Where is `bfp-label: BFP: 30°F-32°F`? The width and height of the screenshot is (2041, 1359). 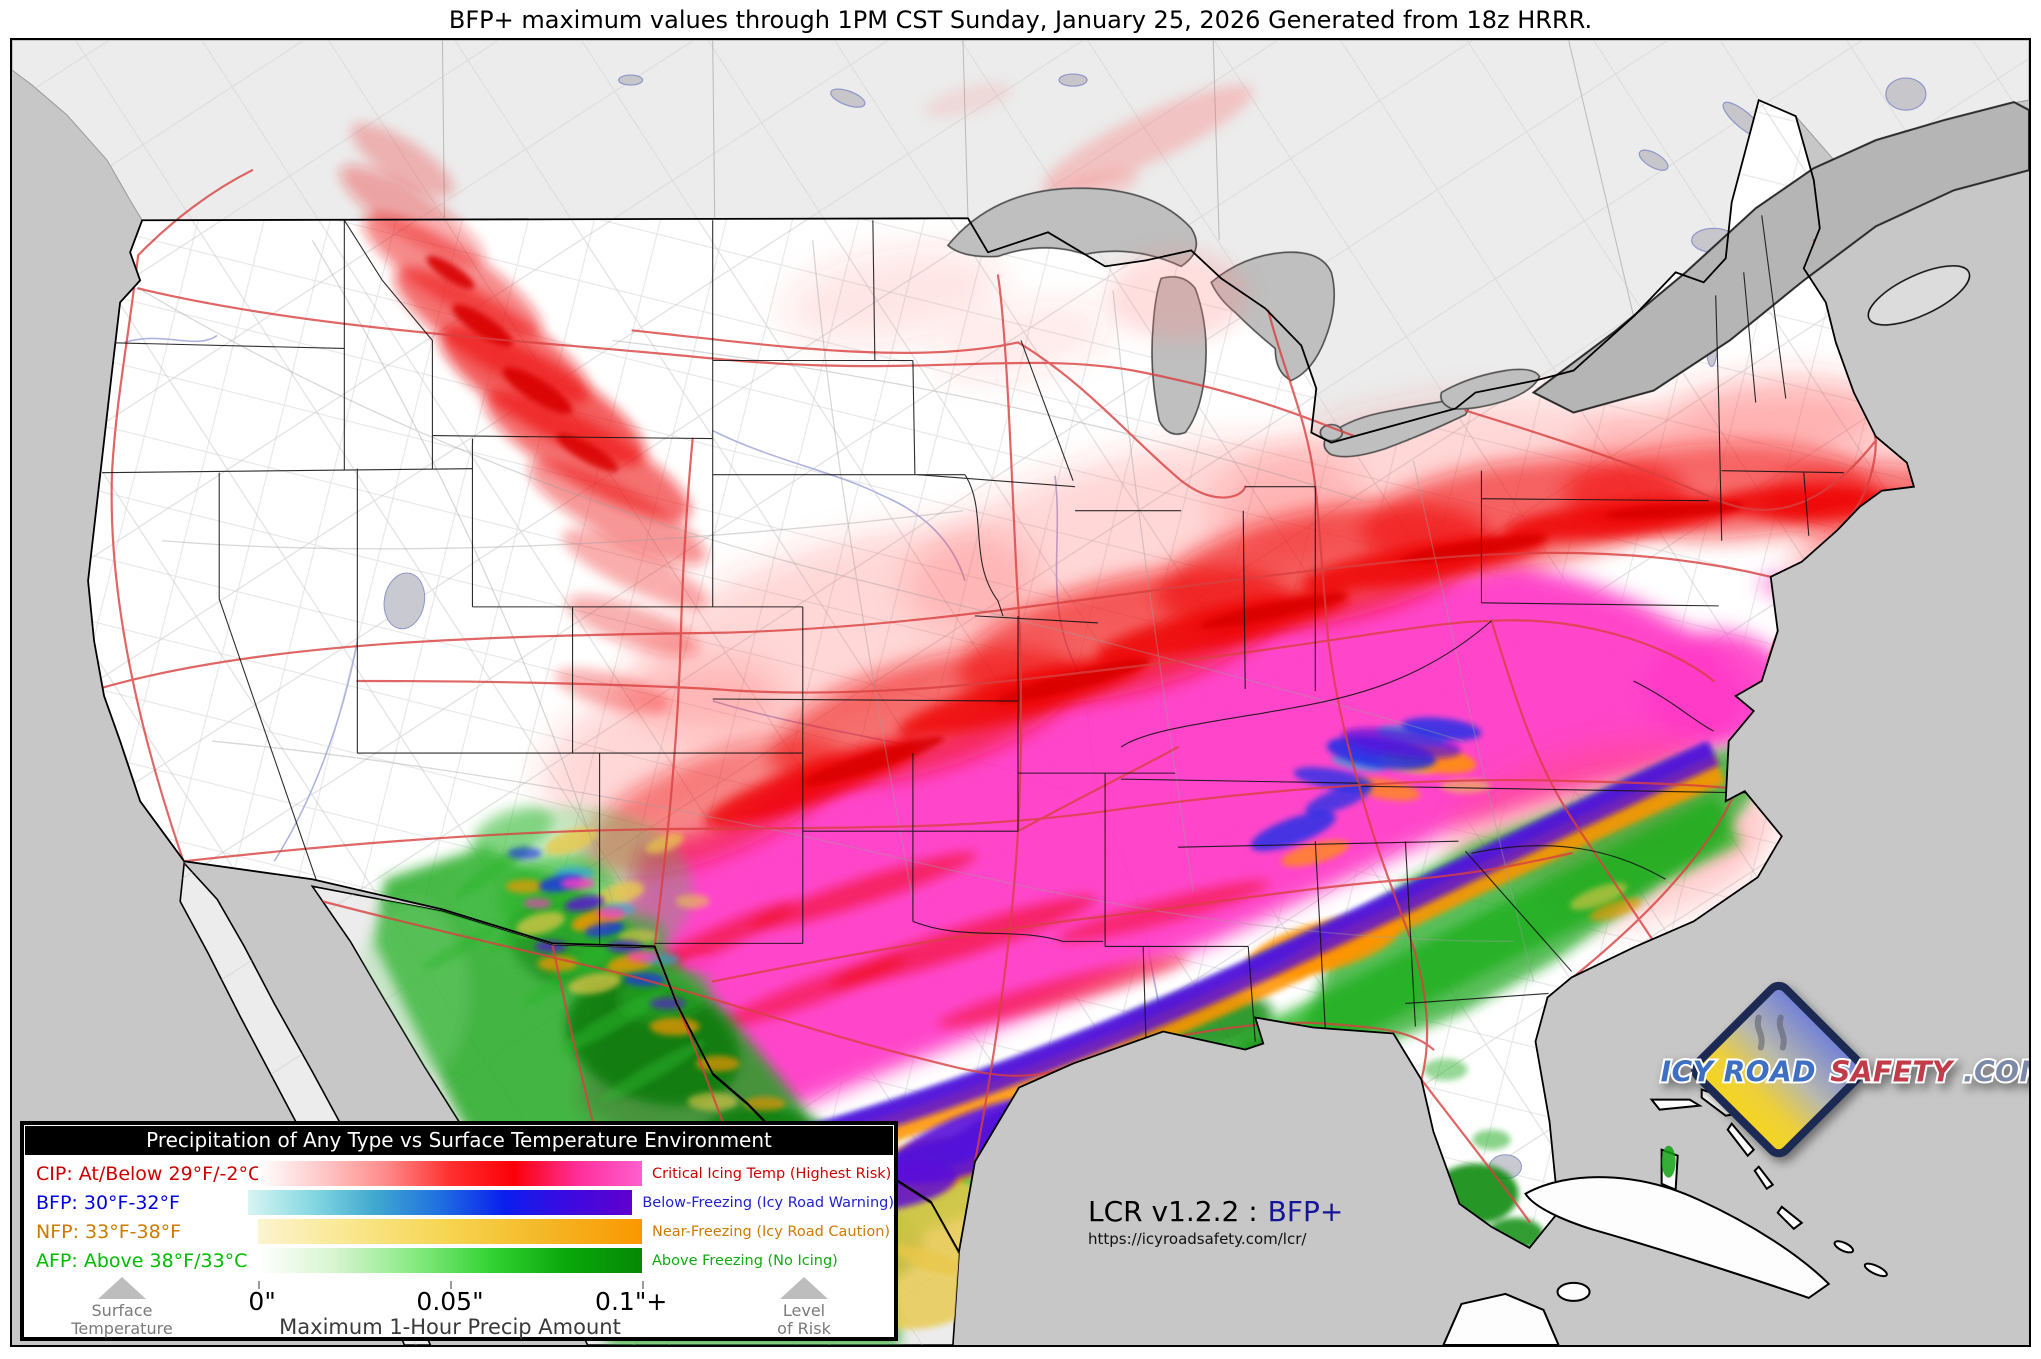 bfp-label: BFP: 30°F-32°F is located at coordinates (108, 1202).